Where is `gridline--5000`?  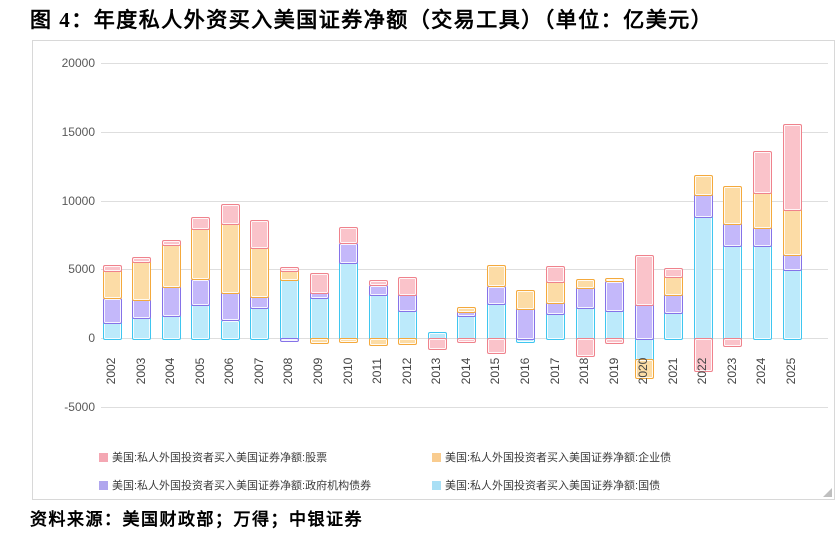
gridline--5000 is located at coordinates (464, 407).